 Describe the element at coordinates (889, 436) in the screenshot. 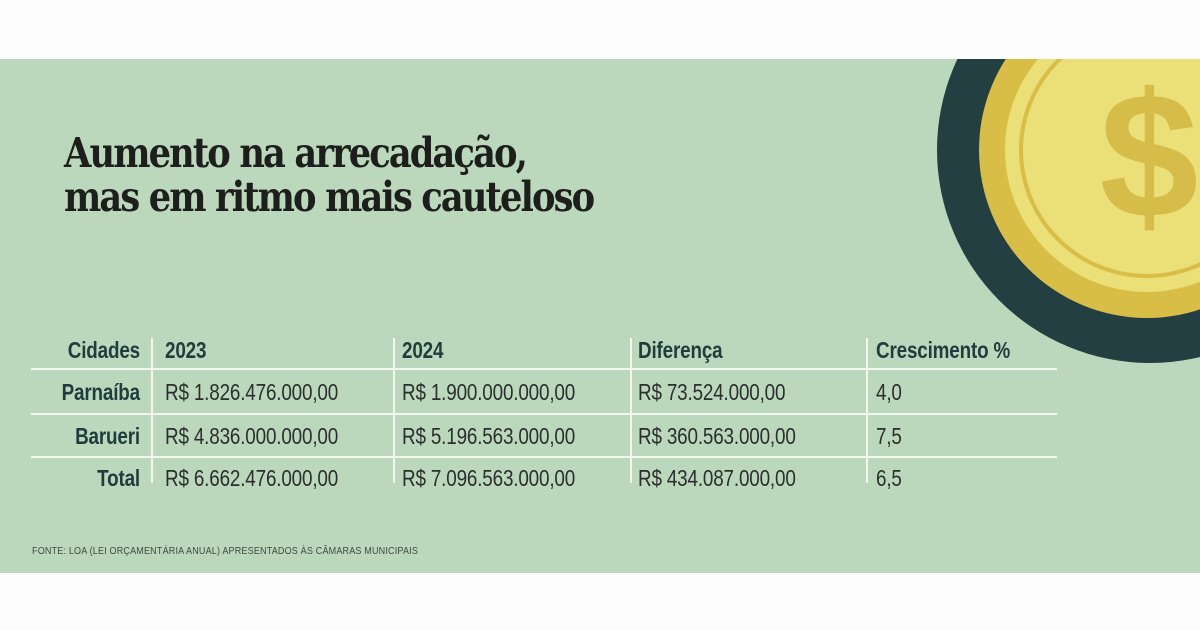

I see `row-growth: 7,5` at that location.